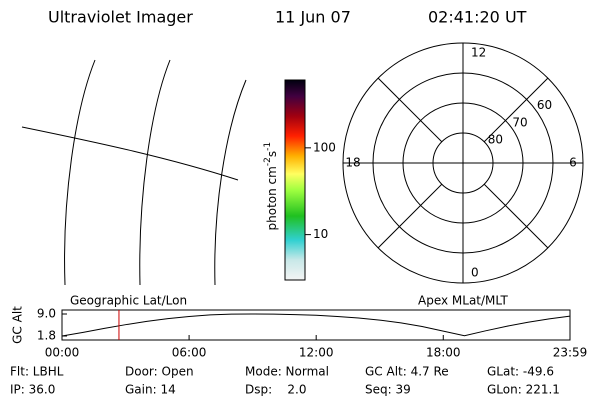  What do you see at coordinates (159, 372) in the screenshot?
I see `info-field: Door: Open` at bounding box center [159, 372].